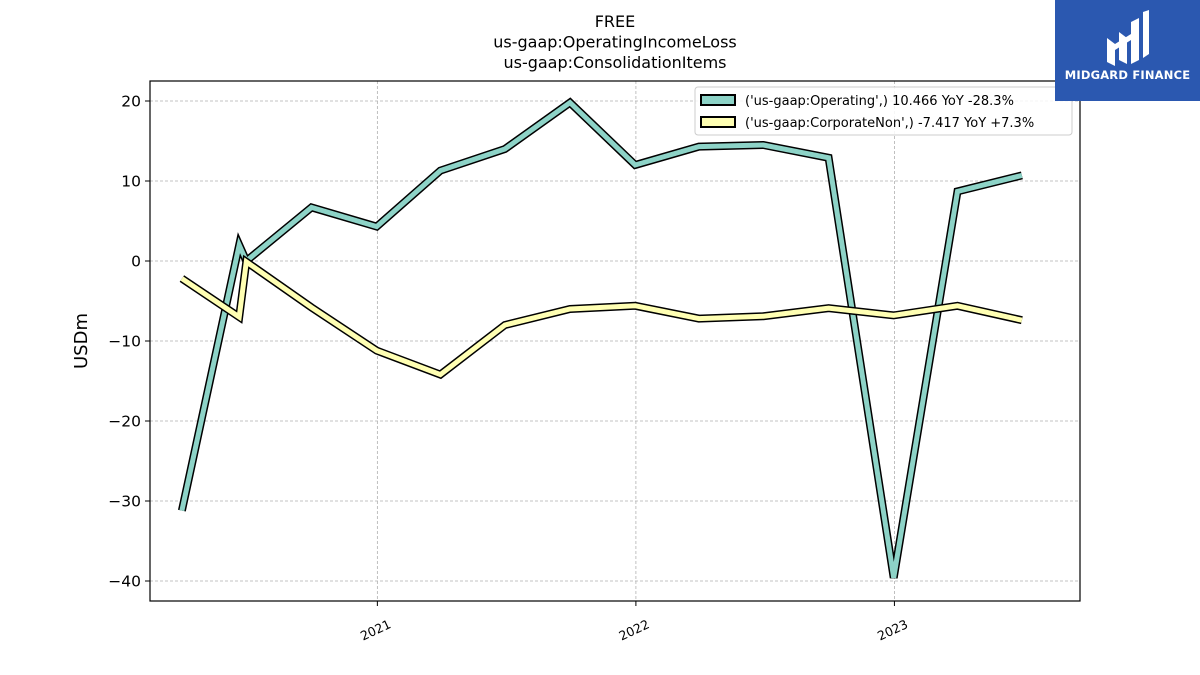  What do you see at coordinates (1127, 75) in the screenshot?
I see `logo-text: MIDGARD FINANCE` at bounding box center [1127, 75].